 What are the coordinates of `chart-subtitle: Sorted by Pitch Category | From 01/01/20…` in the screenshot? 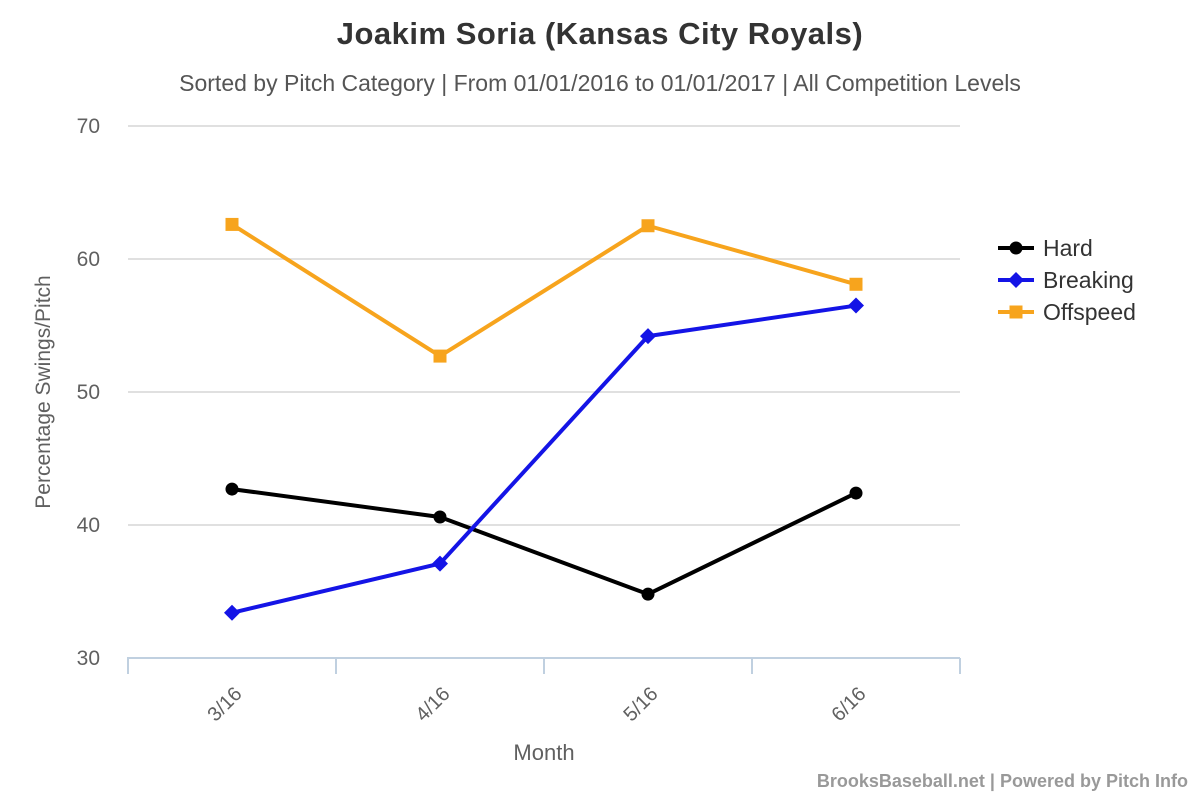 It's located at (600, 83).